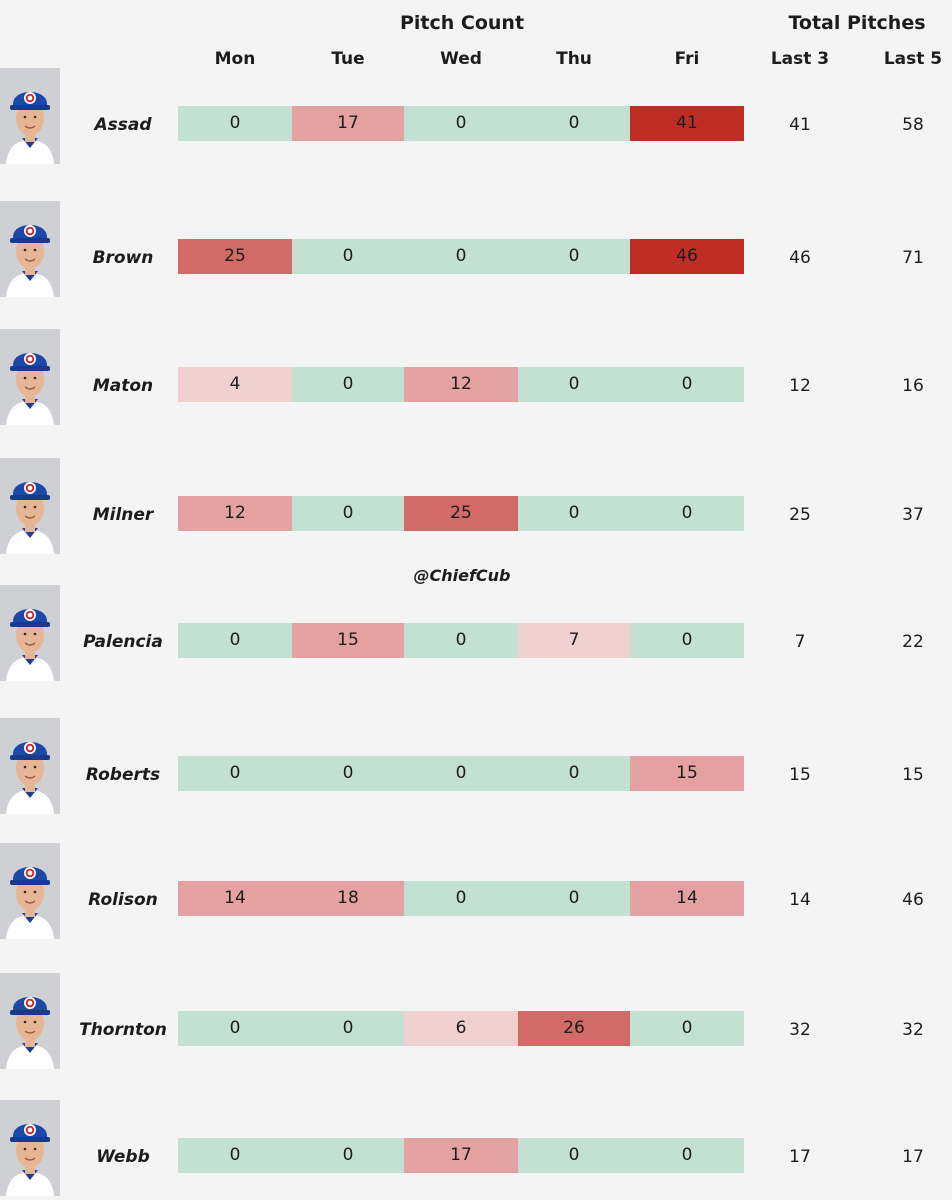 The width and height of the screenshot is (952, 1200). I want to click on pitch-cell-wed: 12, so click(461, 384).